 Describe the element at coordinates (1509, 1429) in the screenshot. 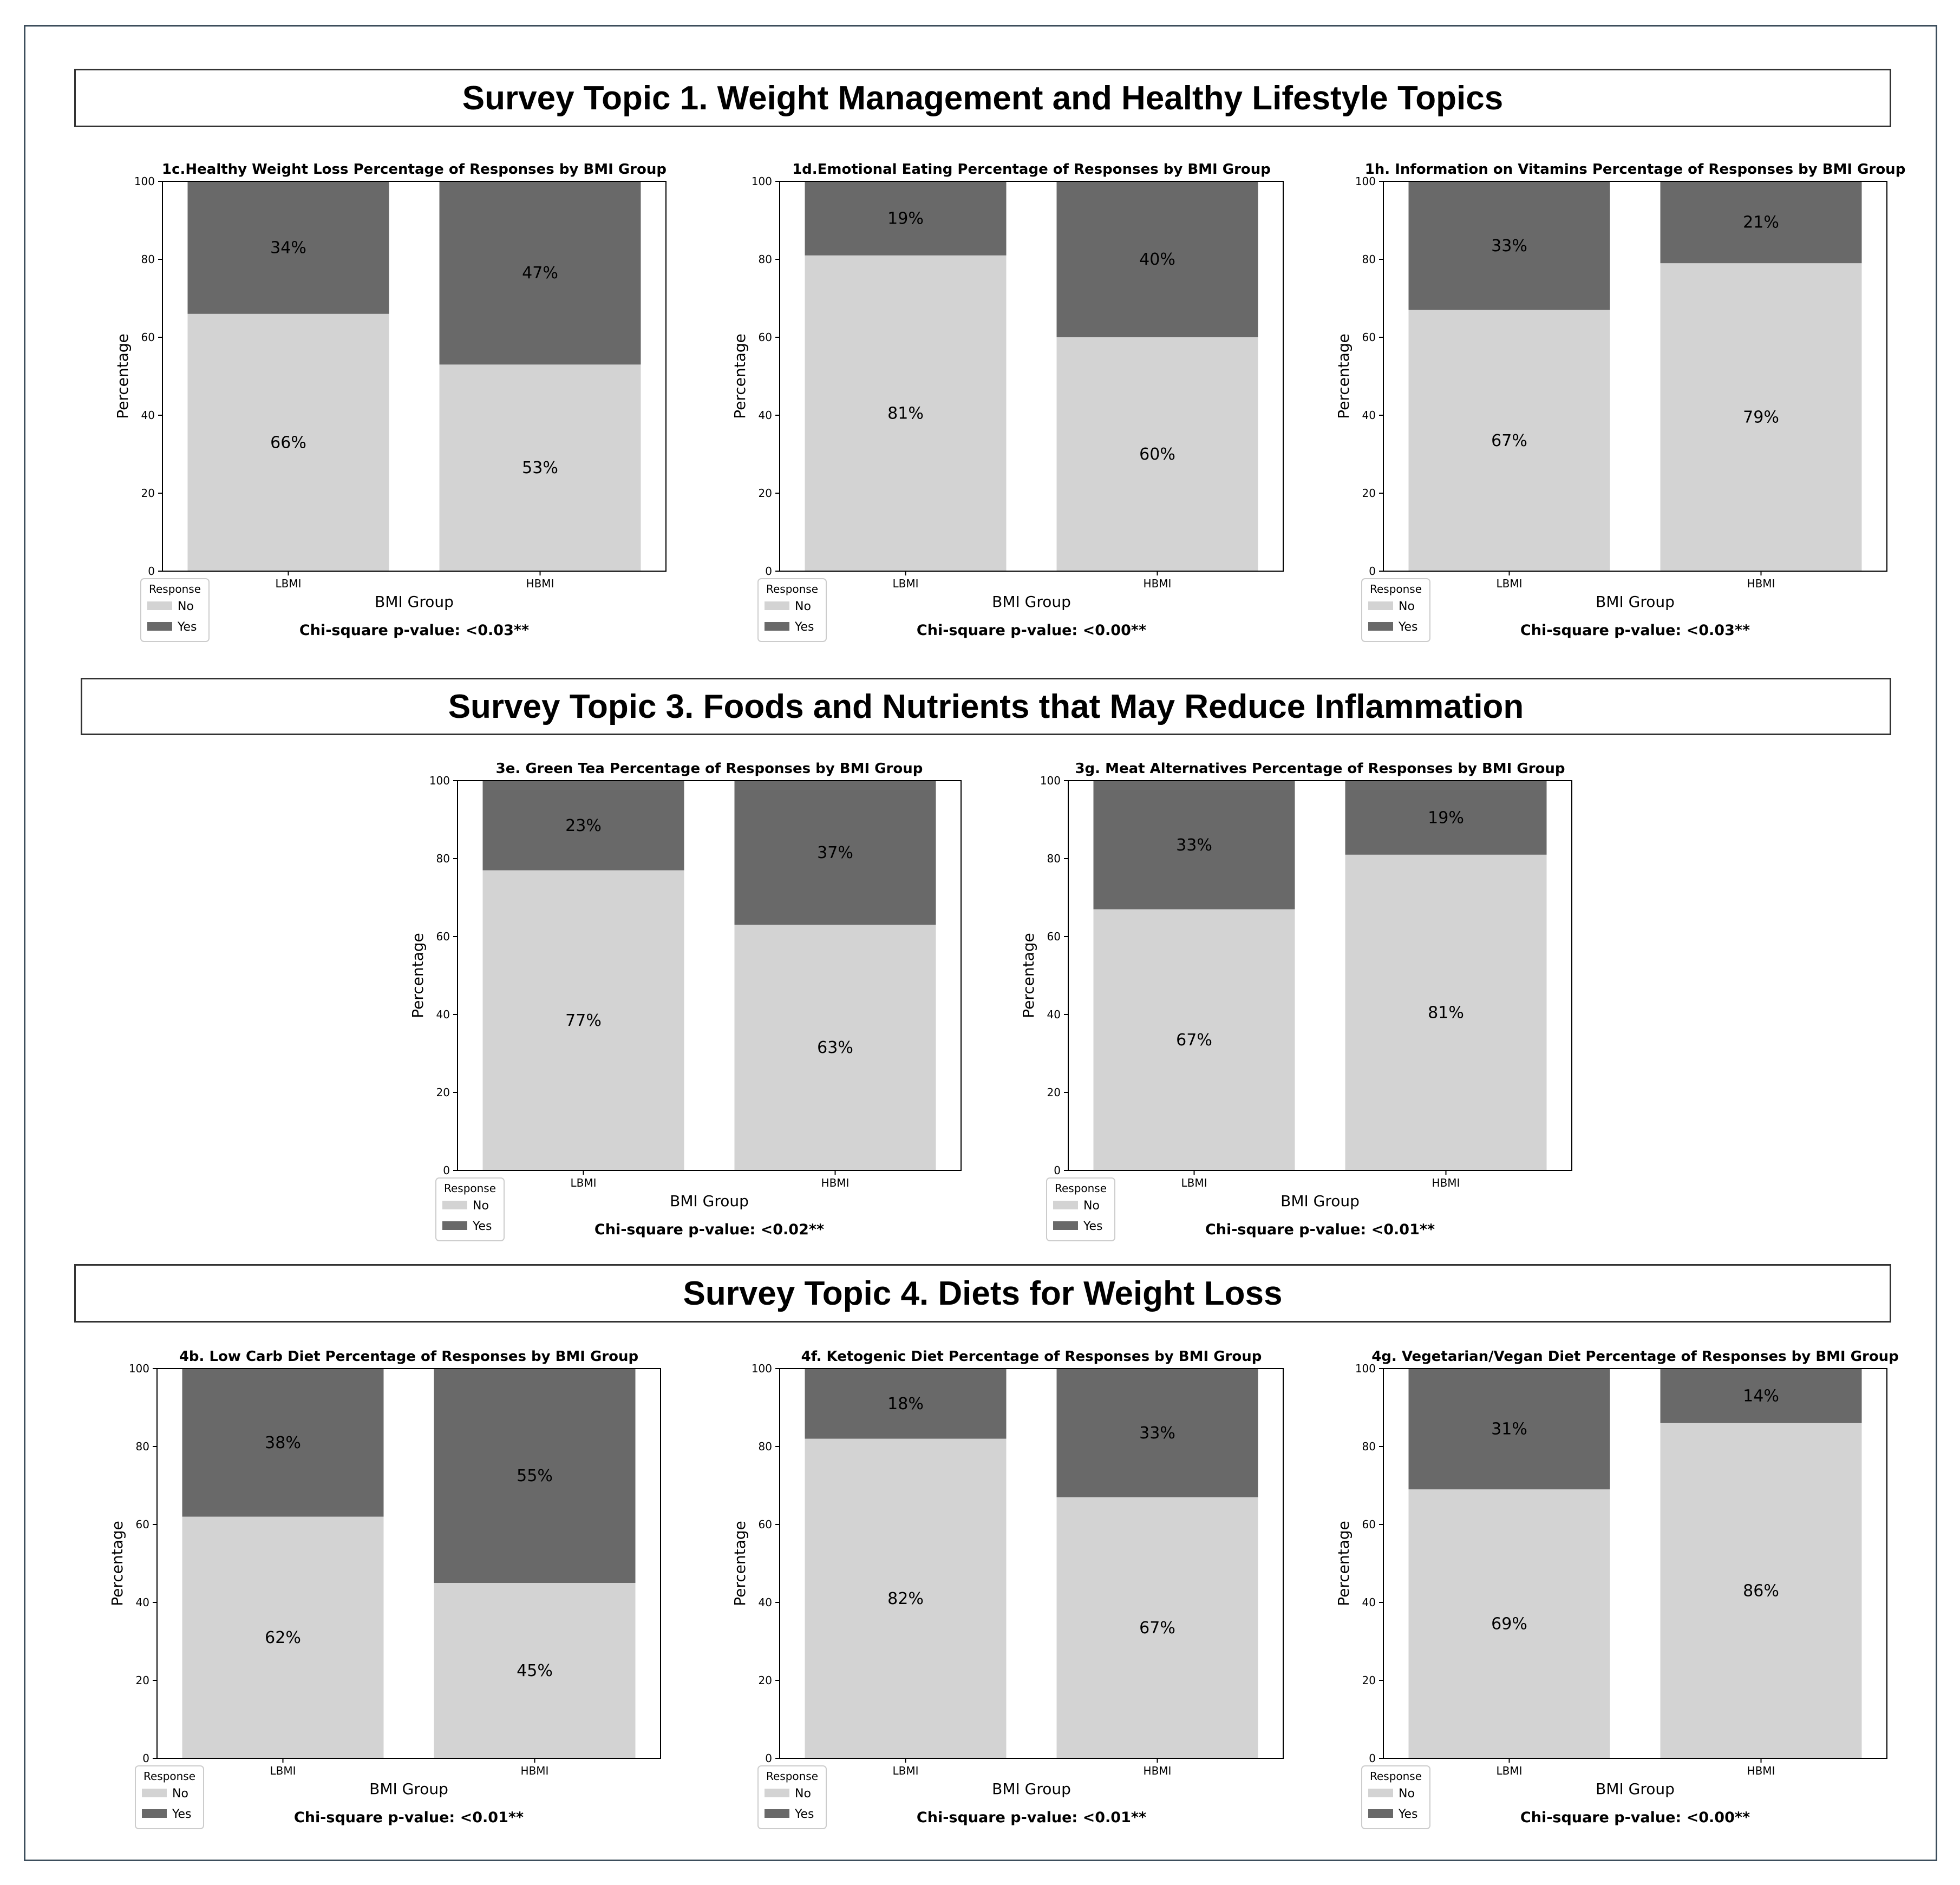

I see `data-label: 31%` at that location.